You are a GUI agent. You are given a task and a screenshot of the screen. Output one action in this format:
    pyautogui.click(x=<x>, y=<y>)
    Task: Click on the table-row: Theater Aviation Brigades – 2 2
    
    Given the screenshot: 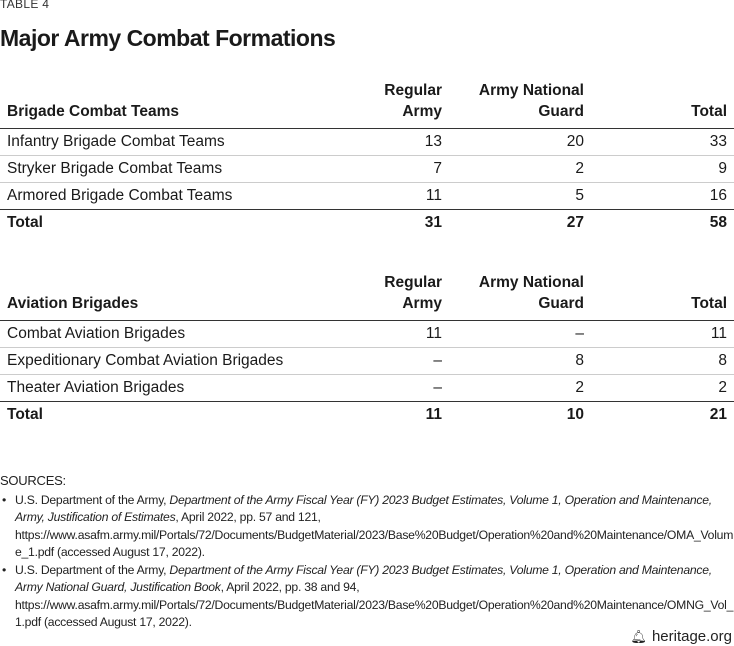 What is the action you would take?
    pyautogui.click(x=367, y=388)
    